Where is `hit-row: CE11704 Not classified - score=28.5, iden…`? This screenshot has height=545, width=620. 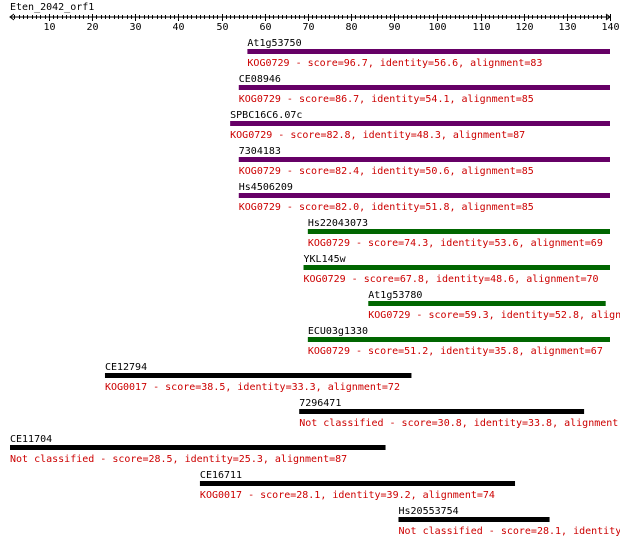 hit-row: CE11704 Not classified - score=28.5, iden… is located at coordinates (198, 449).